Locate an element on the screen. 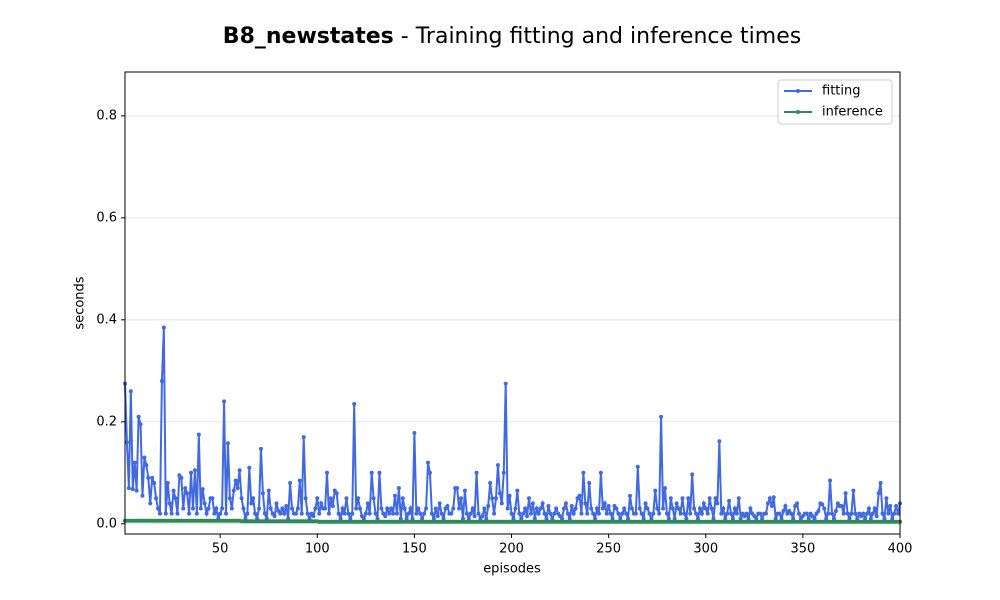  x-tick-label: 400 is located at coordinates (900, 549).